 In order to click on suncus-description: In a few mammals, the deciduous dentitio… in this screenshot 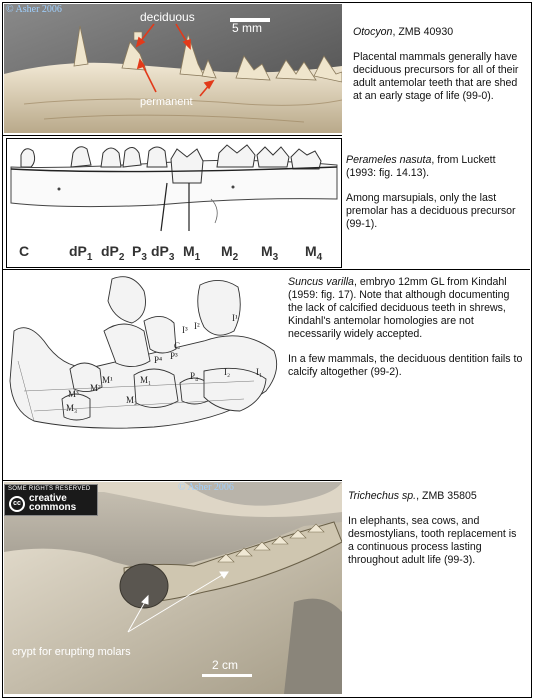, I will do `click(405, 365)`.